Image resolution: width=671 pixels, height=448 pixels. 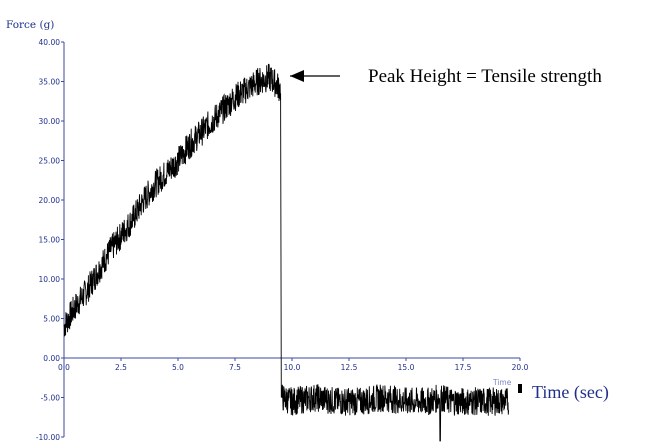 What do you see at coordinates (51, 319) in the screenshot?
I see `y-tick-label: 5.00` at bounding box center [51, 319].